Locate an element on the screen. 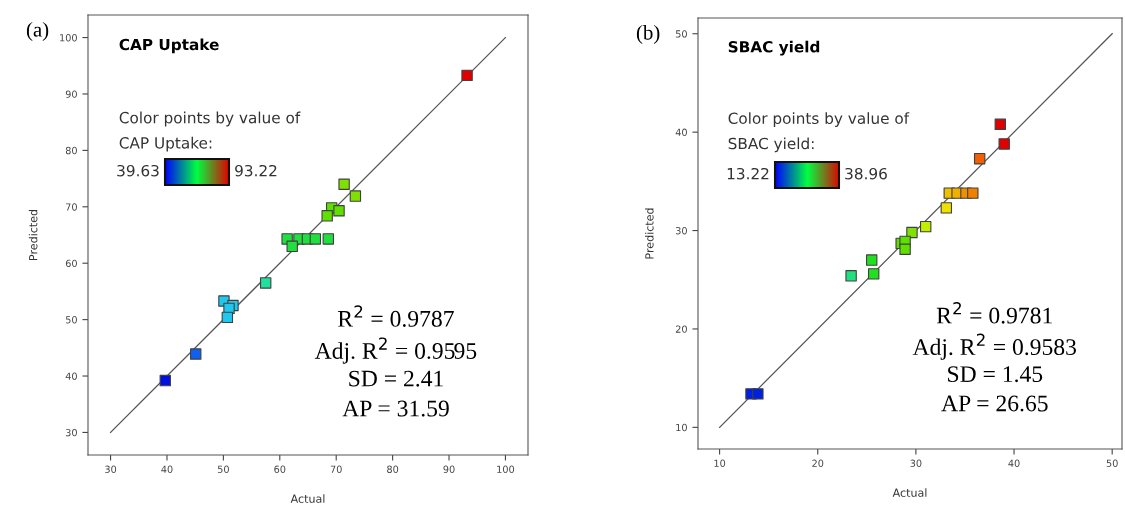 Image resolution: width=1125 pixels, height=511 pixels. x-tick-label: 80 is located at coordinates (393, 469).